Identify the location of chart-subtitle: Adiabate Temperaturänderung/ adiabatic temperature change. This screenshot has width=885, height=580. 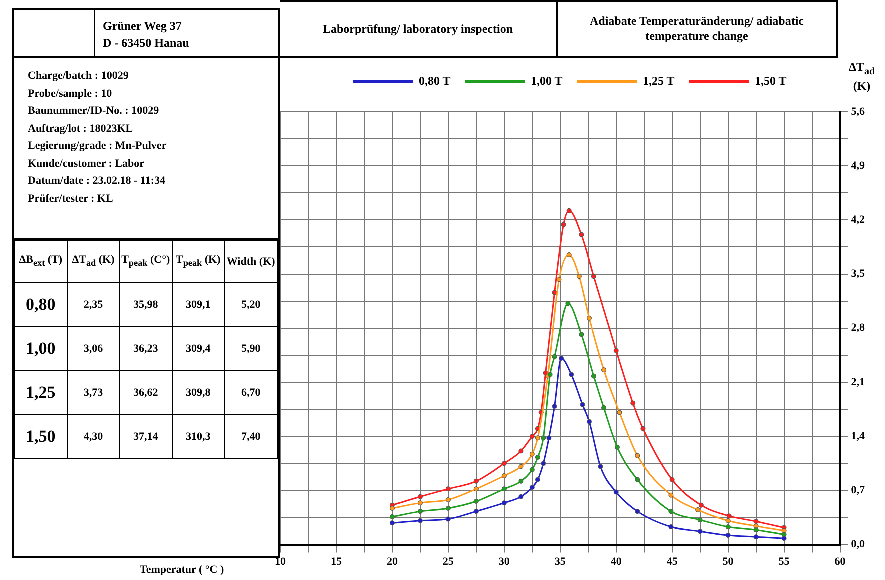
(698, 29).